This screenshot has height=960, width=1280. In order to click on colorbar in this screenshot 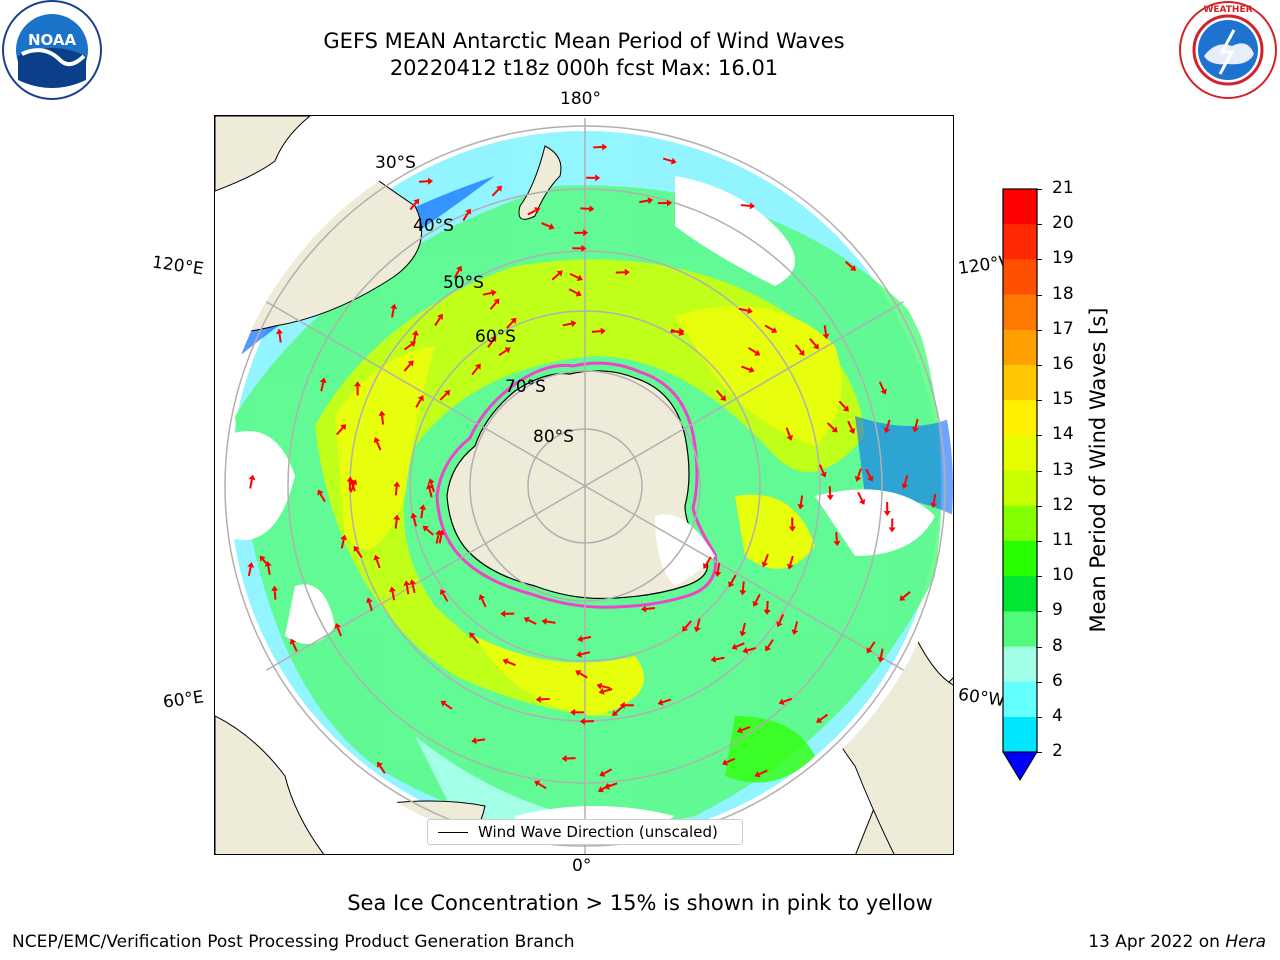, I will do `click(1020, 484)`.